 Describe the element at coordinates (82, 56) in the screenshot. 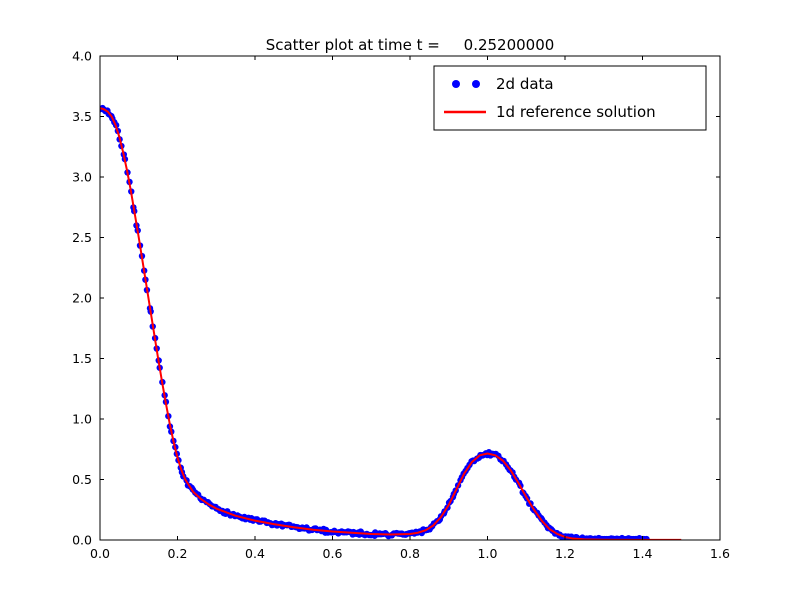

I see `y-tick-label: 4.0` at that location.